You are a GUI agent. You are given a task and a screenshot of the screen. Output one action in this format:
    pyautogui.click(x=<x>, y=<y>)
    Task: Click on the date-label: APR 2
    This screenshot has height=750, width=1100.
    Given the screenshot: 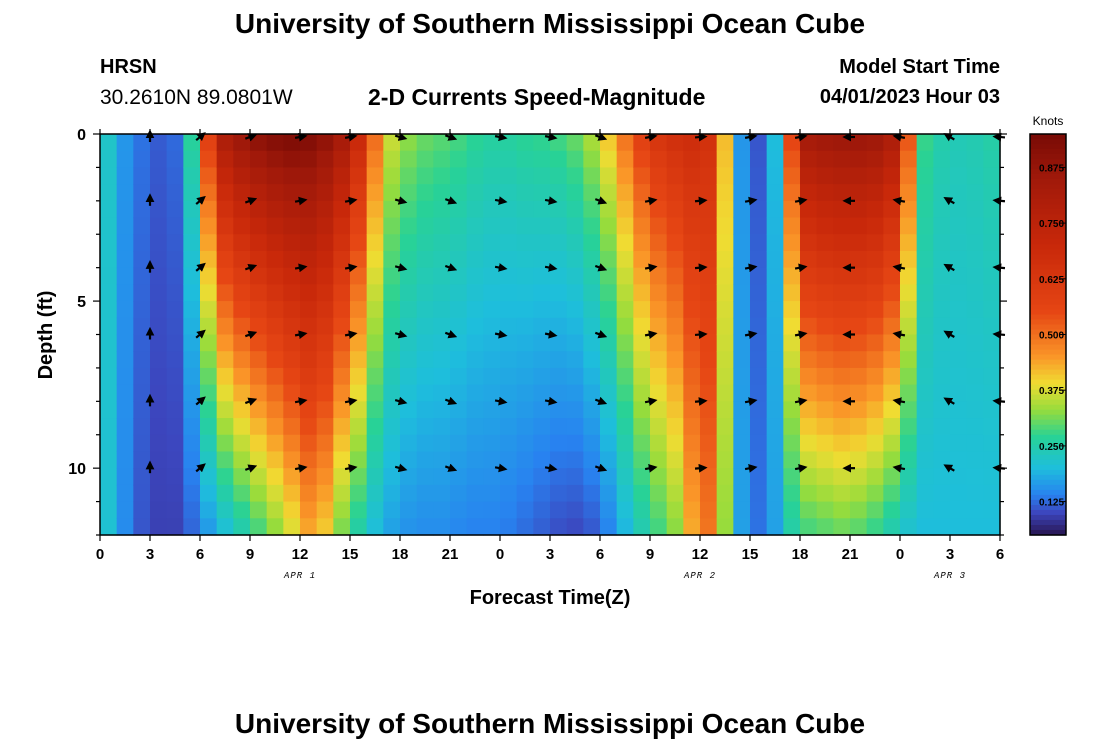 What is the action you would take?
    pyautogui.click(x=699, y=576)
    